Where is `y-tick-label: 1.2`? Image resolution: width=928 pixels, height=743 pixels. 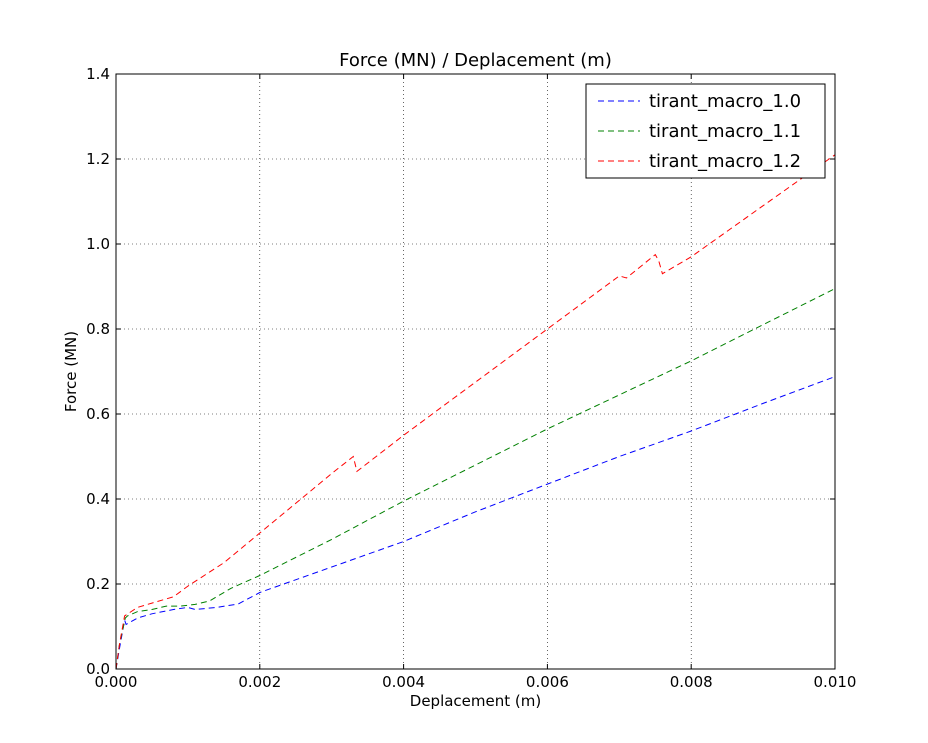
y-tick-label: 1.2 is located at coordinates (98, 159).